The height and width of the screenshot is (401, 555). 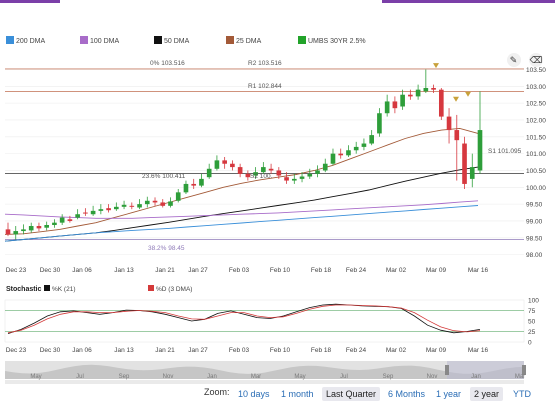 What do you see at coordinates (532, 311) in the screenshot?
I see `stoch-y-tick-label: 75` at bounding box center [532, 311].